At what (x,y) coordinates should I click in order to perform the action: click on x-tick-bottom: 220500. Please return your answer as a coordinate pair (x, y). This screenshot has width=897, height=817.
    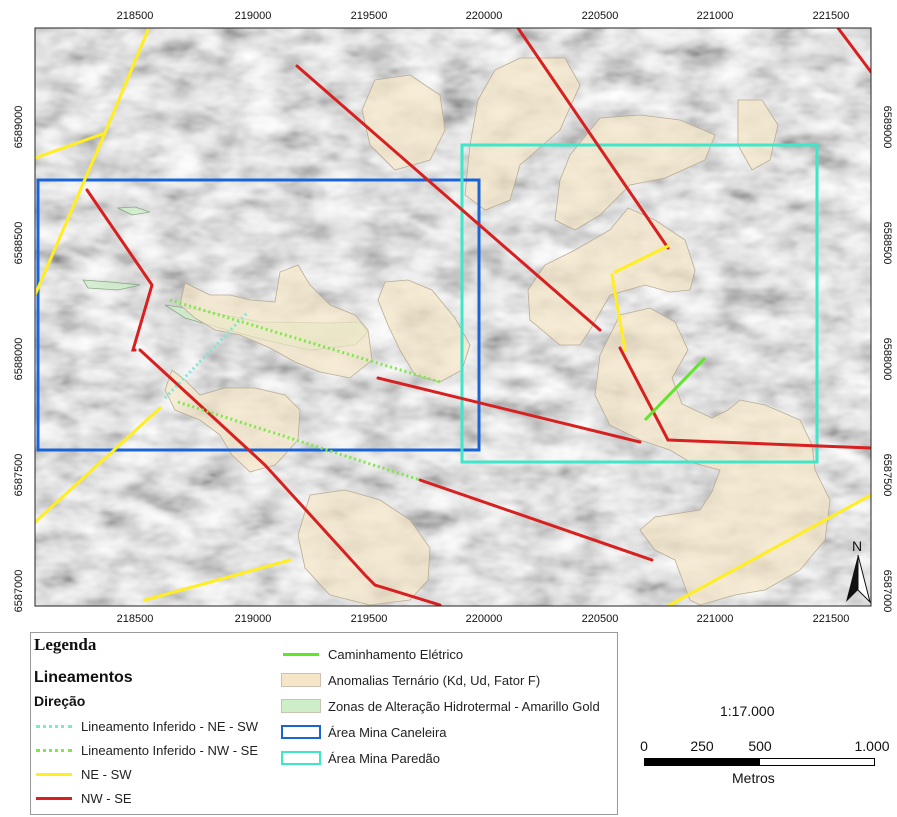
    Looking at the image, I should click on (600, 619).